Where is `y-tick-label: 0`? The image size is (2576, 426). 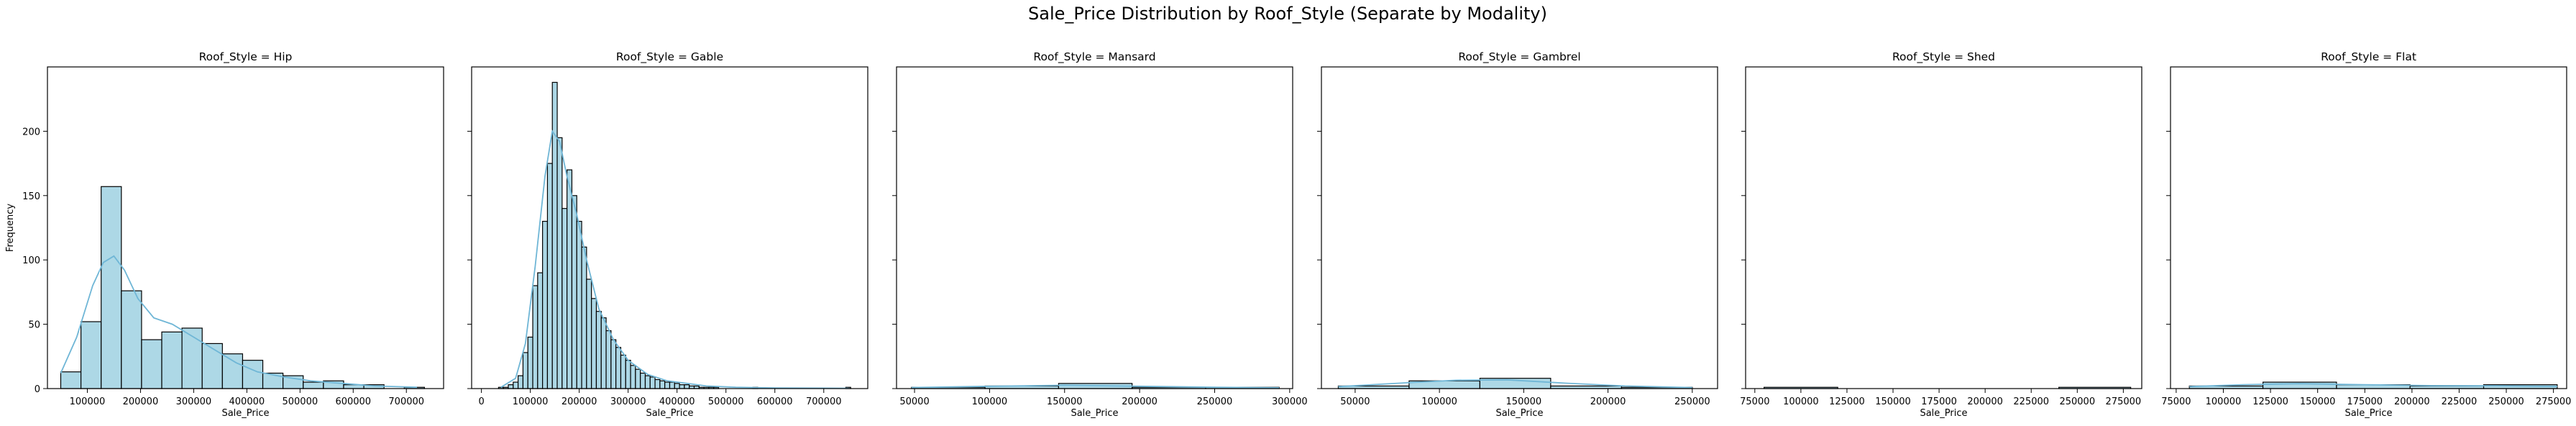 y-tick-label: 0 is located at coordinates (37, 389).